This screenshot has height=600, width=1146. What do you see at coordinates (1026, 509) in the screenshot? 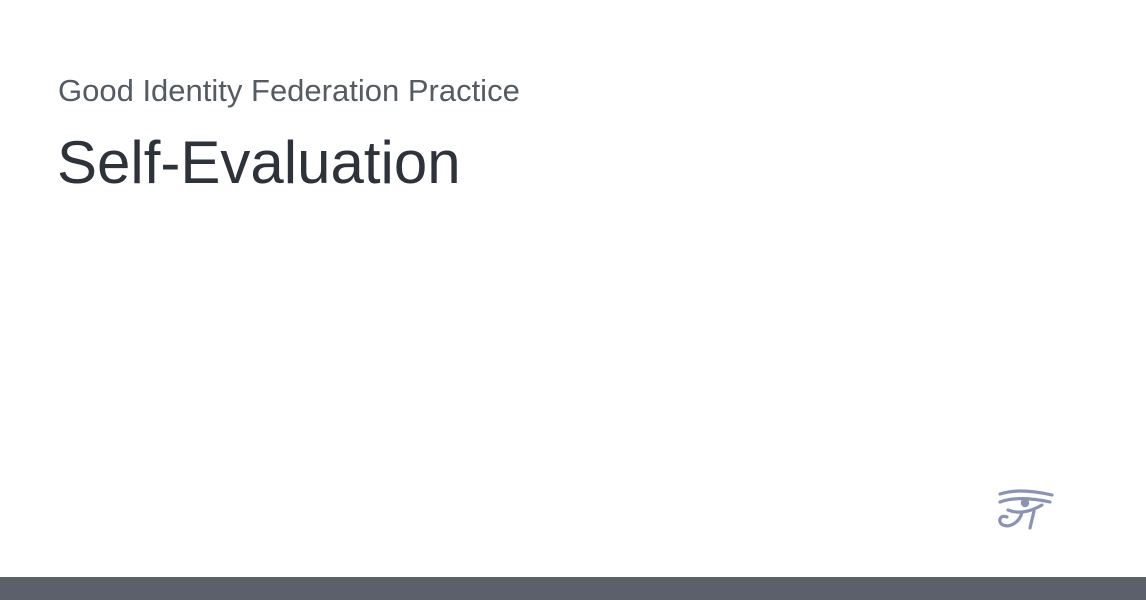
I see `eye-of-horus-icon` at bounding box center [1026, 509].